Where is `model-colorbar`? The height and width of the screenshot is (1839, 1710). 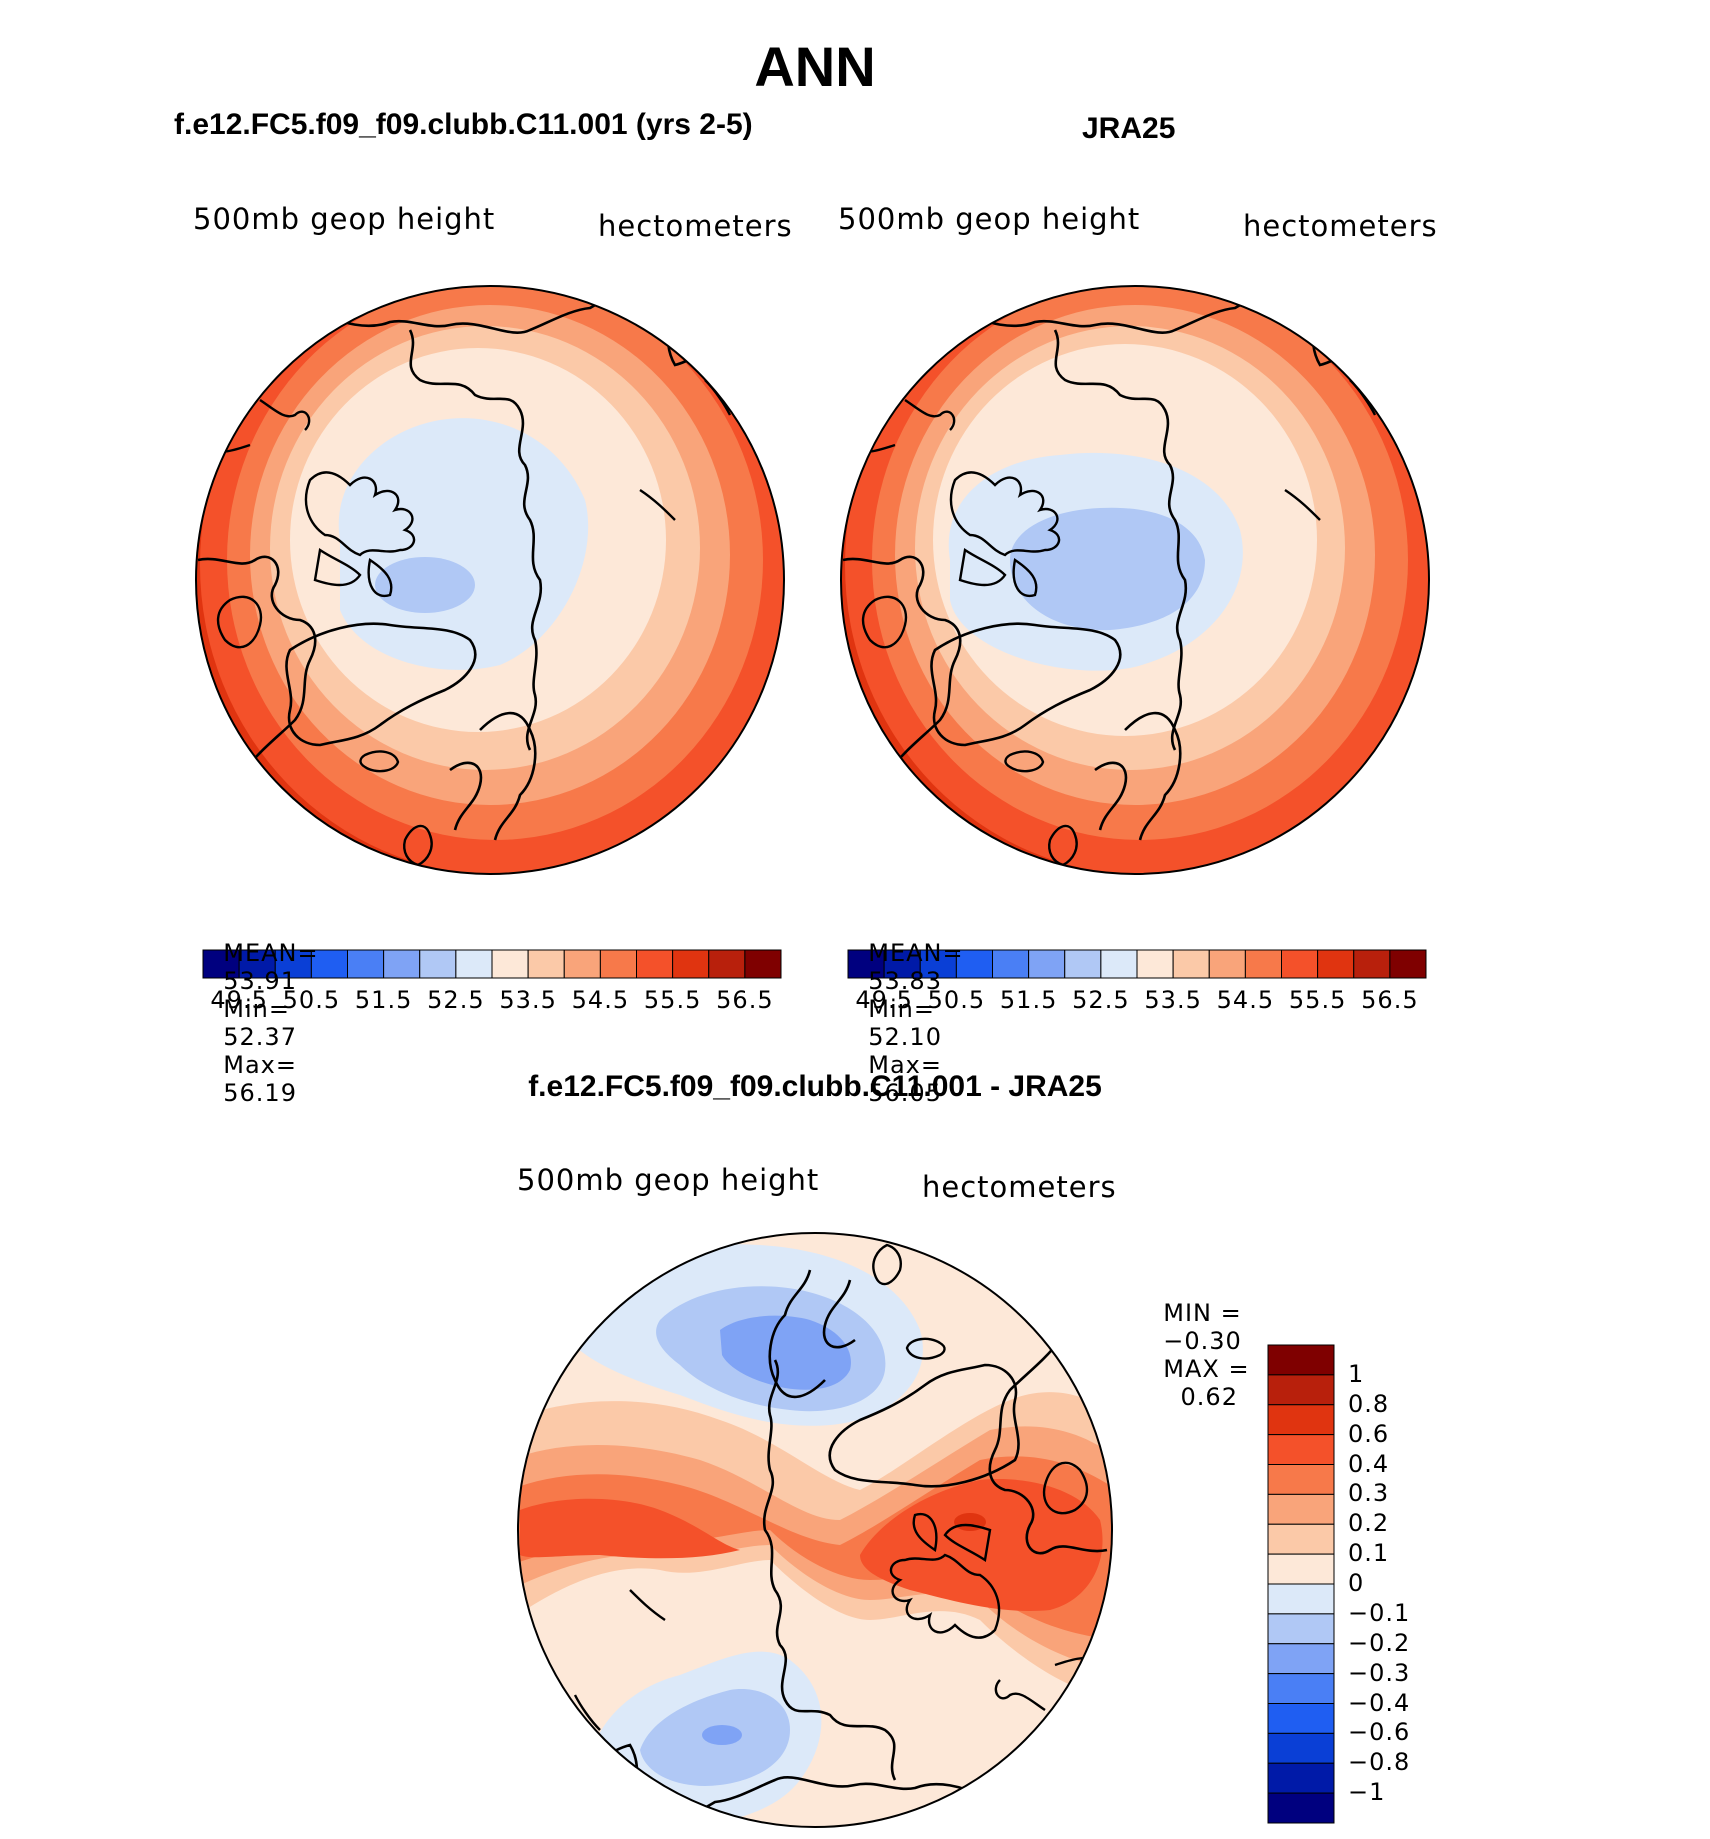 model-colorbar is located at coordinates (492, 964).